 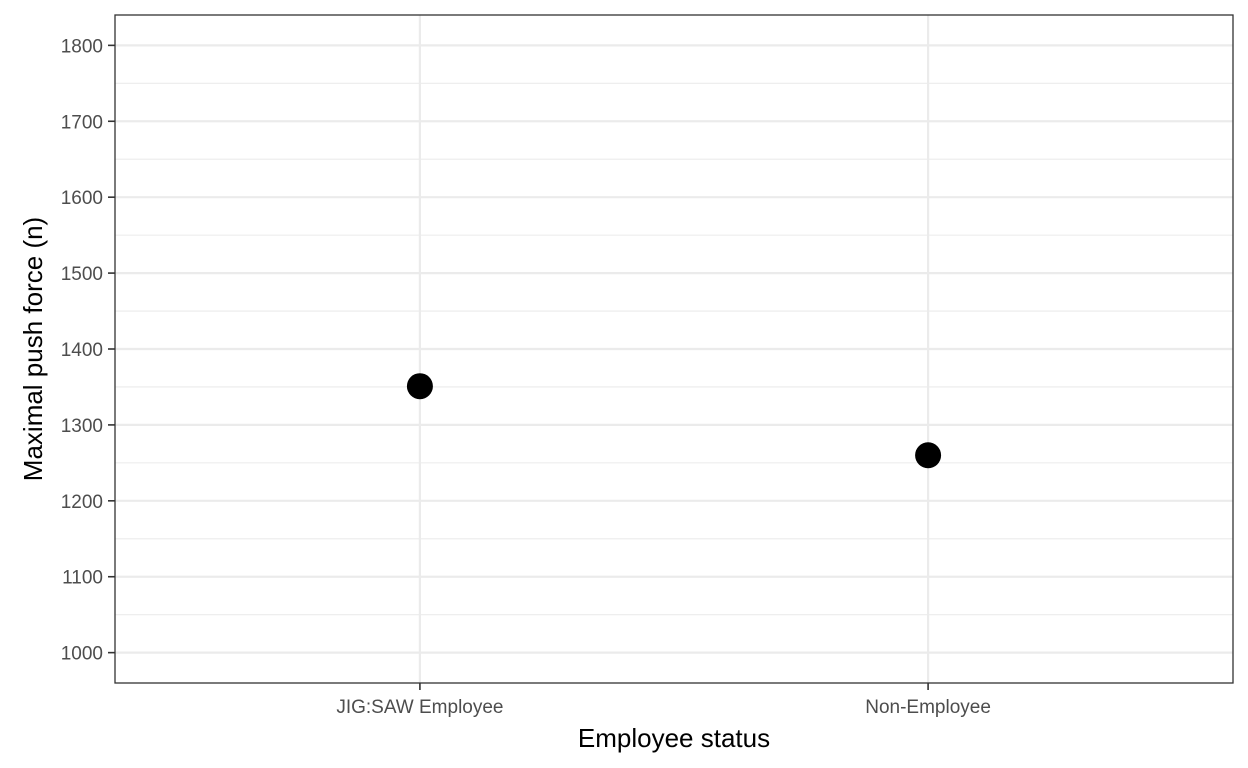 I want to click on y-tick-label: 1600, so click(x=82, y=198).